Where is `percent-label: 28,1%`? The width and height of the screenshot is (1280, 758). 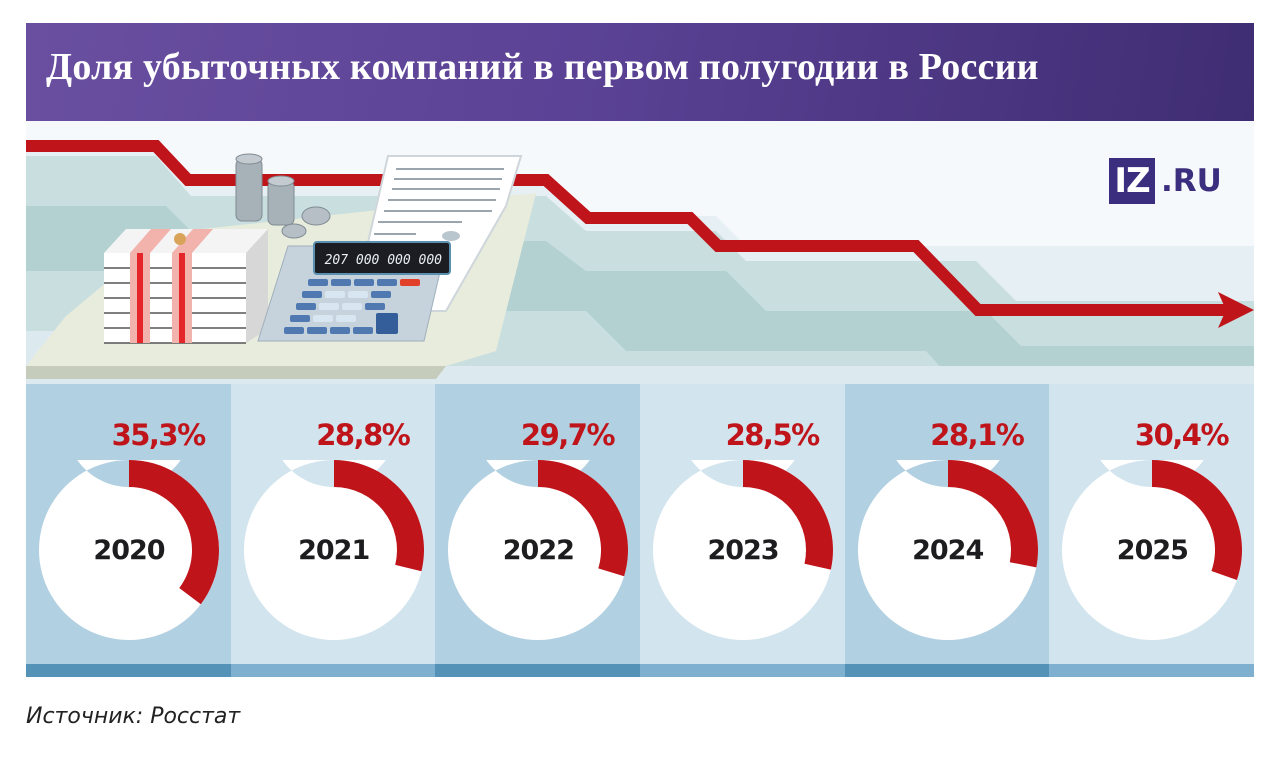 percent-label: 28,1% is located at coordinates (977, 435).